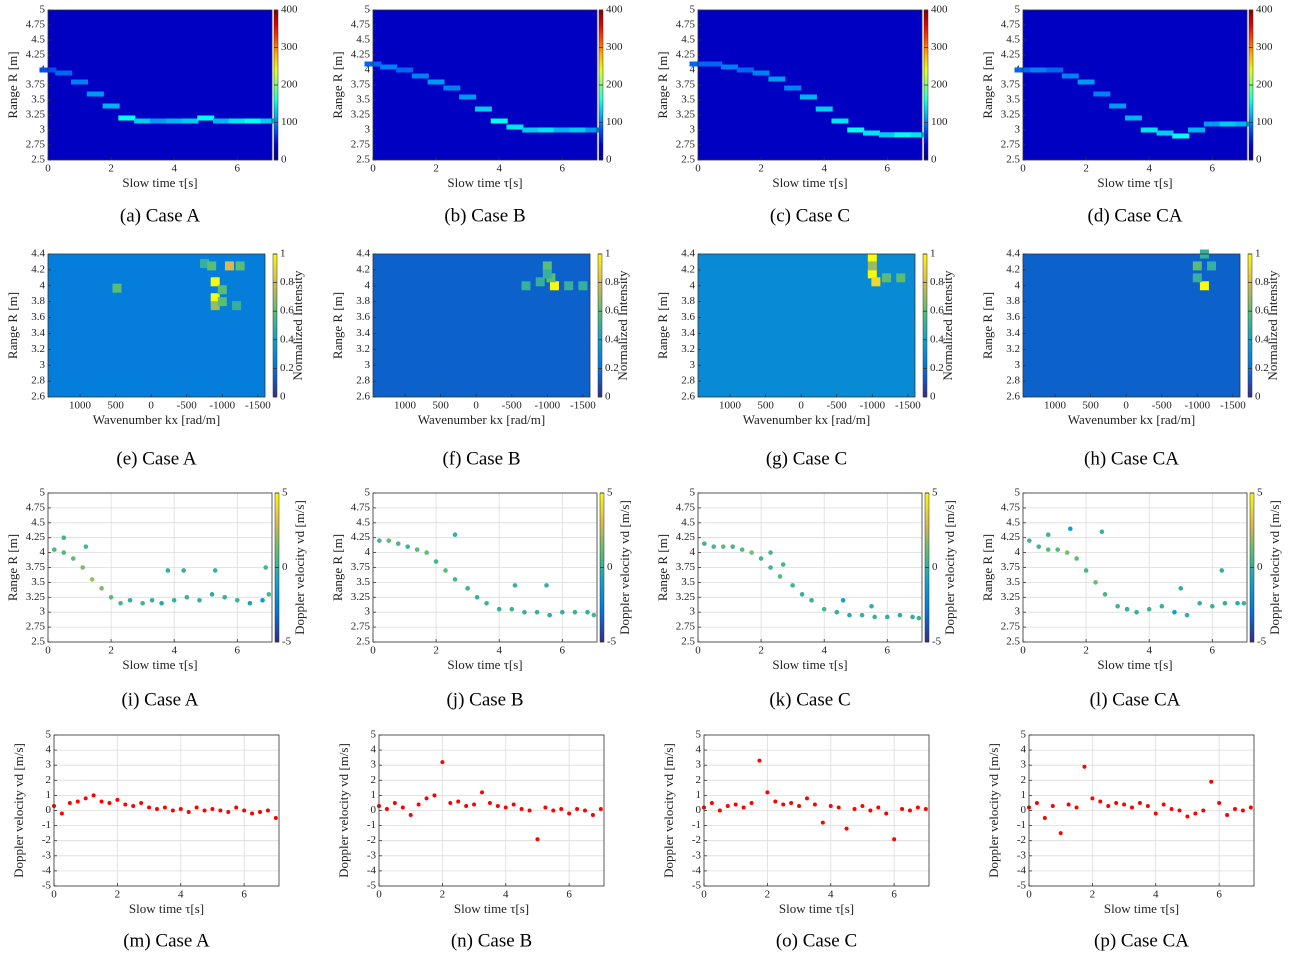 The width and height of the screenshot is (1298, 957). Describe the element at coordinates (363, 301) in the screenshot. I see `y-tick-label: 3.8` at that location.